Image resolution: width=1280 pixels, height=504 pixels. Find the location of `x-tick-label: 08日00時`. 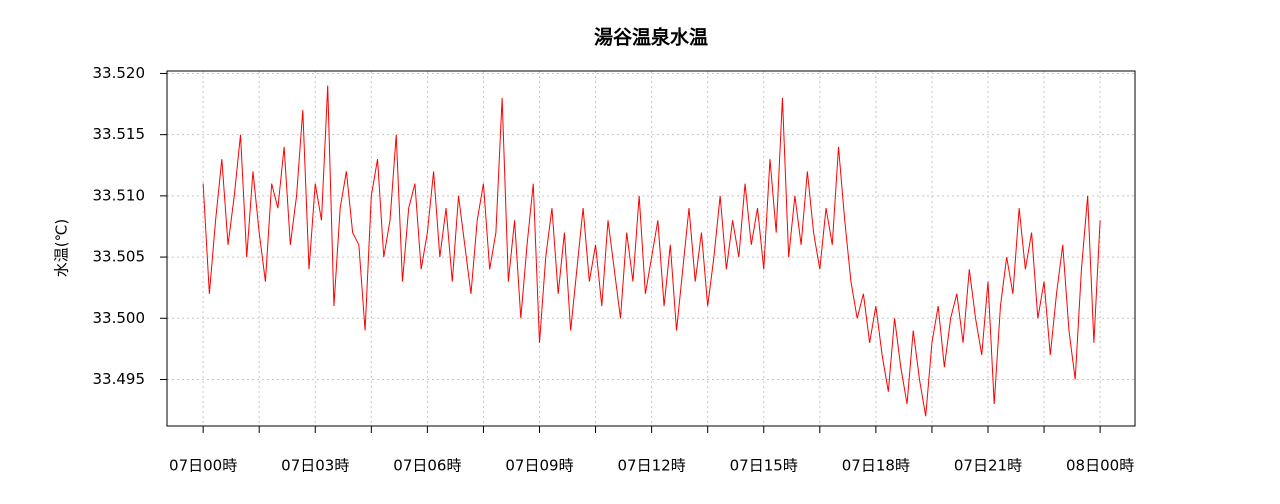

x-tick-label: 08日00時 is located at coordinates (1100, 466).